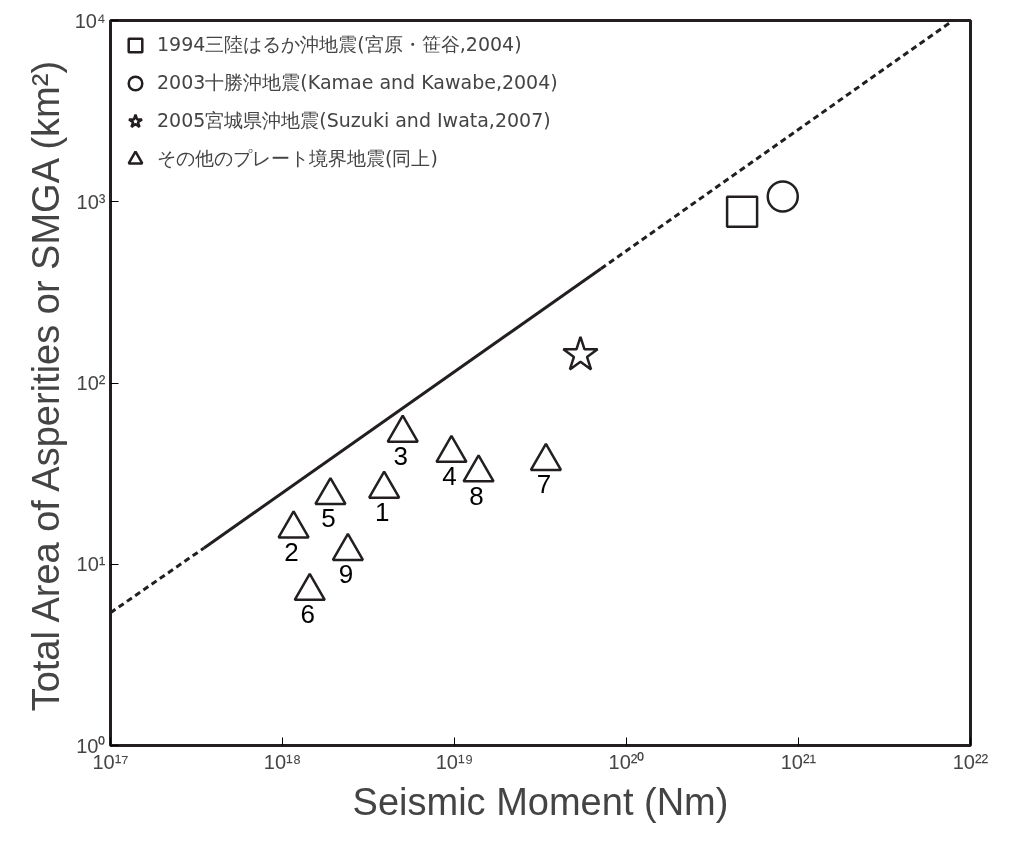  I want to click on x-tick-label: 10¹⁸, so click(282, 761).